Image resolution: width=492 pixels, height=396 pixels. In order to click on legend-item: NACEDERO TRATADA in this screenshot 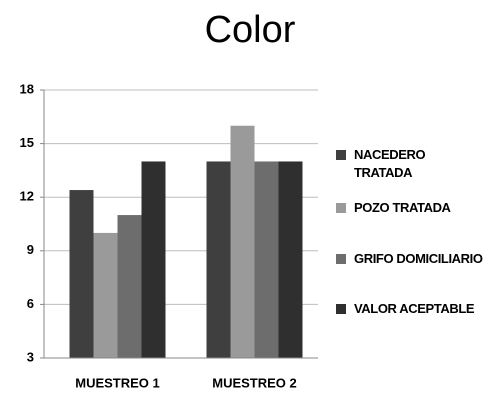, I will do `click(411, 164)`.